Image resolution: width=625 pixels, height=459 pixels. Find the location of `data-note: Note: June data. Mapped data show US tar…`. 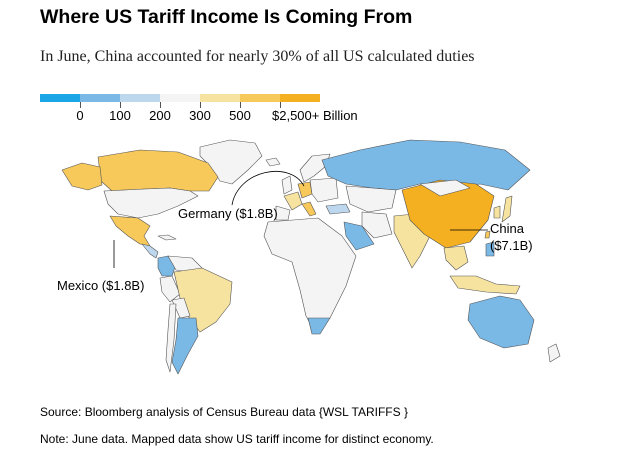

data-note: Note: June data. Mapped data show US tar… is located at coordinates (237, 439).